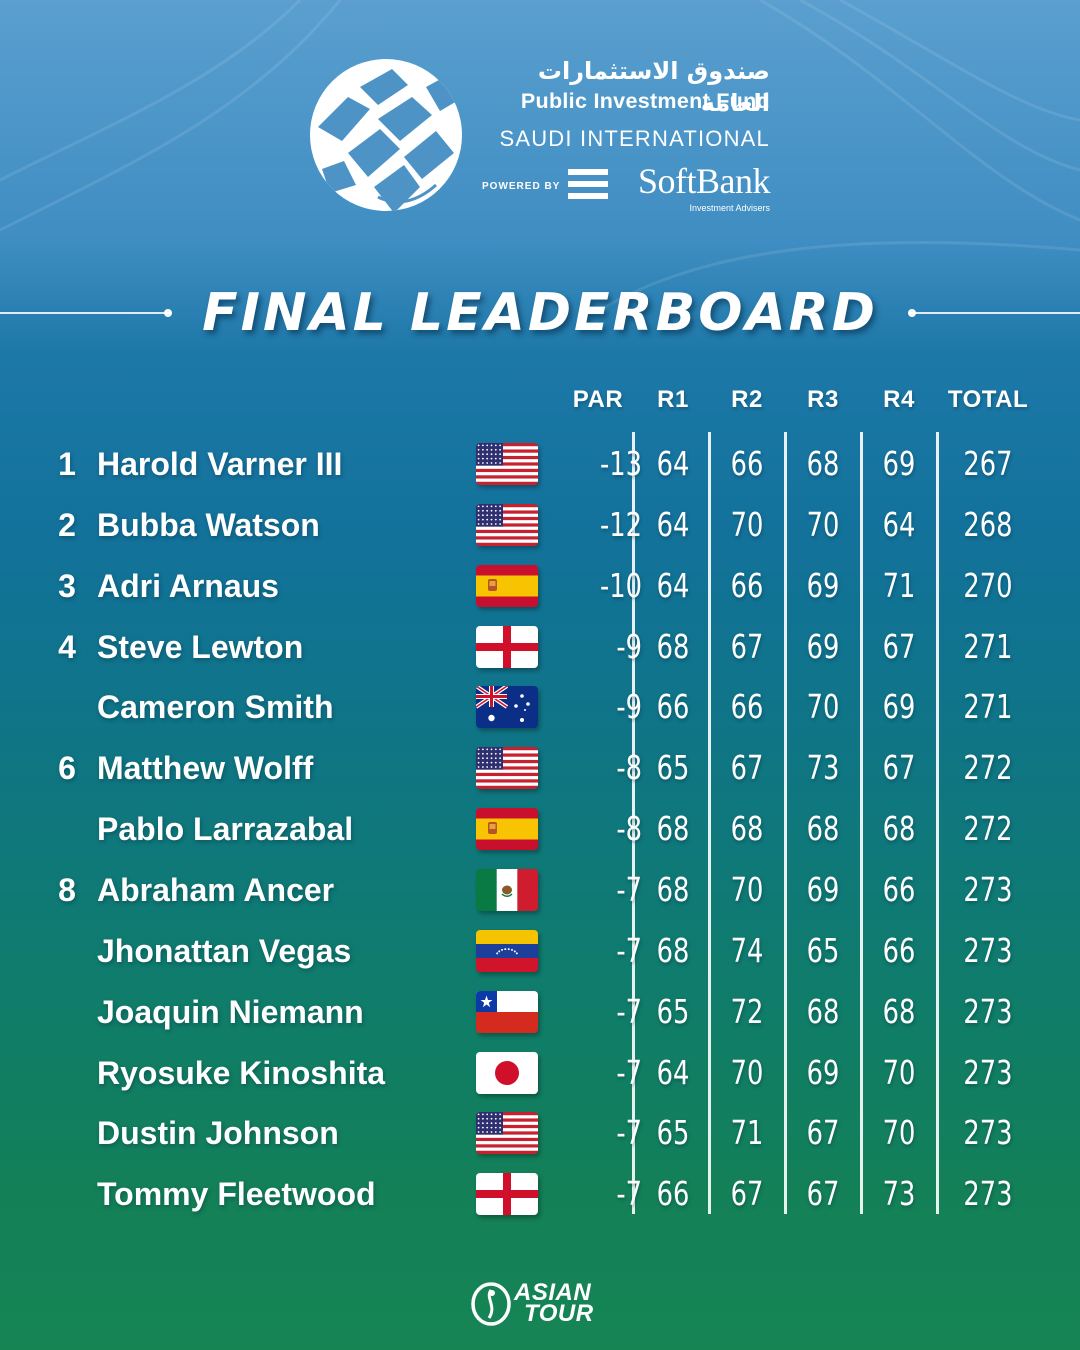  I want to click on softbank-mark-icon, so click(588, 184).